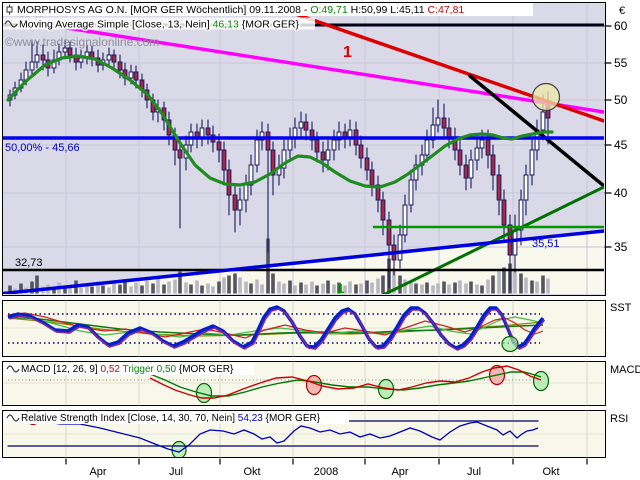 This screenshot has height=480, width=640. I want to click on price-tick-label: 50, so click(621, 100).